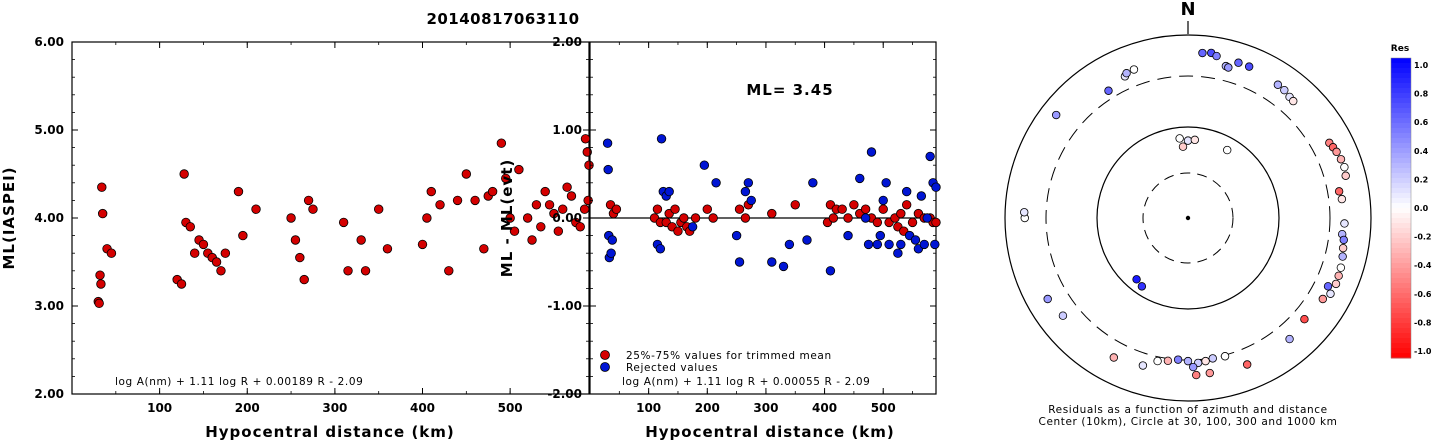 The width and height of the screenshot is (1437, 441). Describe the element at coordinates (49, 306) in the screenshot. I see `y-tick-label: 3.00` at that location.